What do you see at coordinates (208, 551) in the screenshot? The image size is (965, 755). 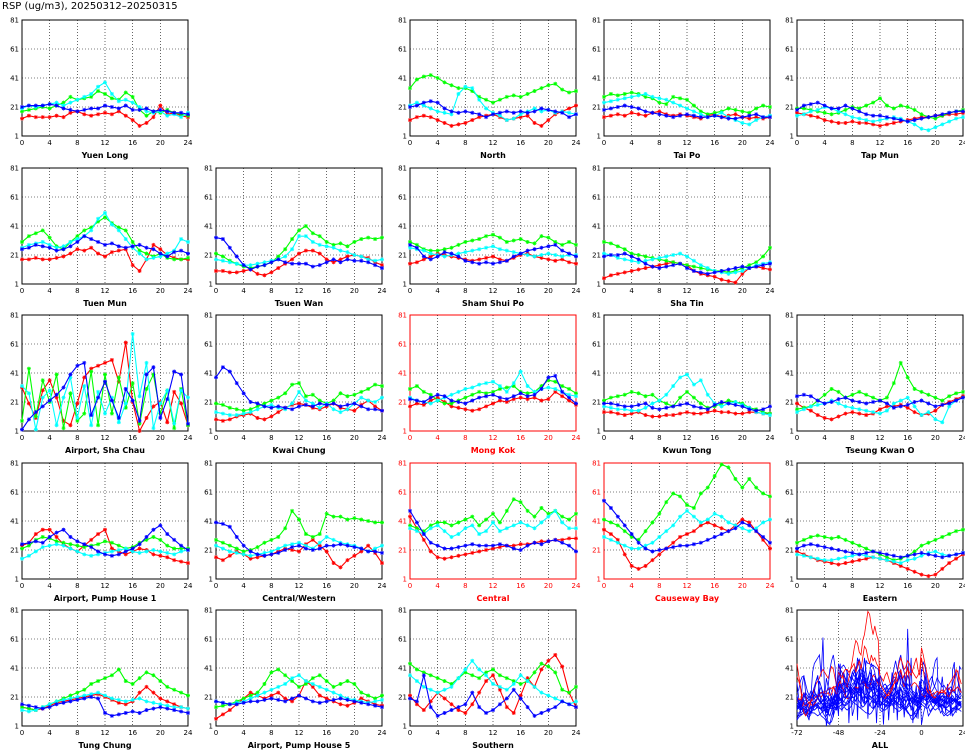 I see `central-western-ytick-label: 21` at bounding box center [208, 551].